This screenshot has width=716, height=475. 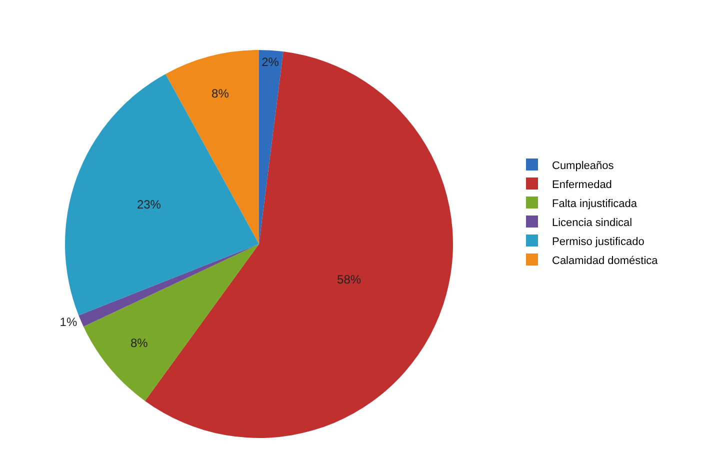 What do you see at coordinates (605, 260) in the screenshot?
I see `legend-label: Calamidad doméstica` at bounding box center [605, 260].